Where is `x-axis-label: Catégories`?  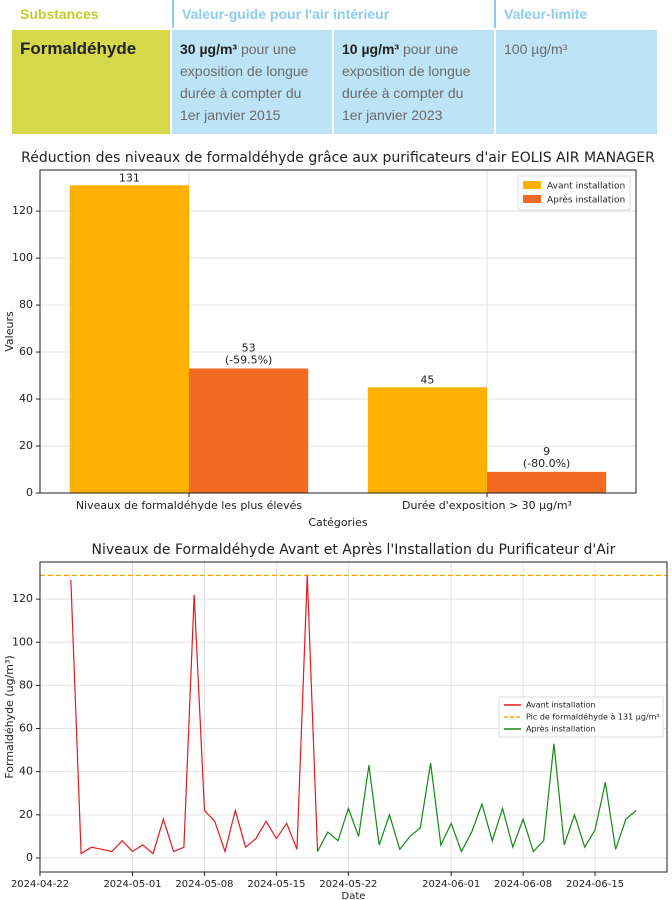 x-axis-label: Catégories is located at coordinates (338, 522).